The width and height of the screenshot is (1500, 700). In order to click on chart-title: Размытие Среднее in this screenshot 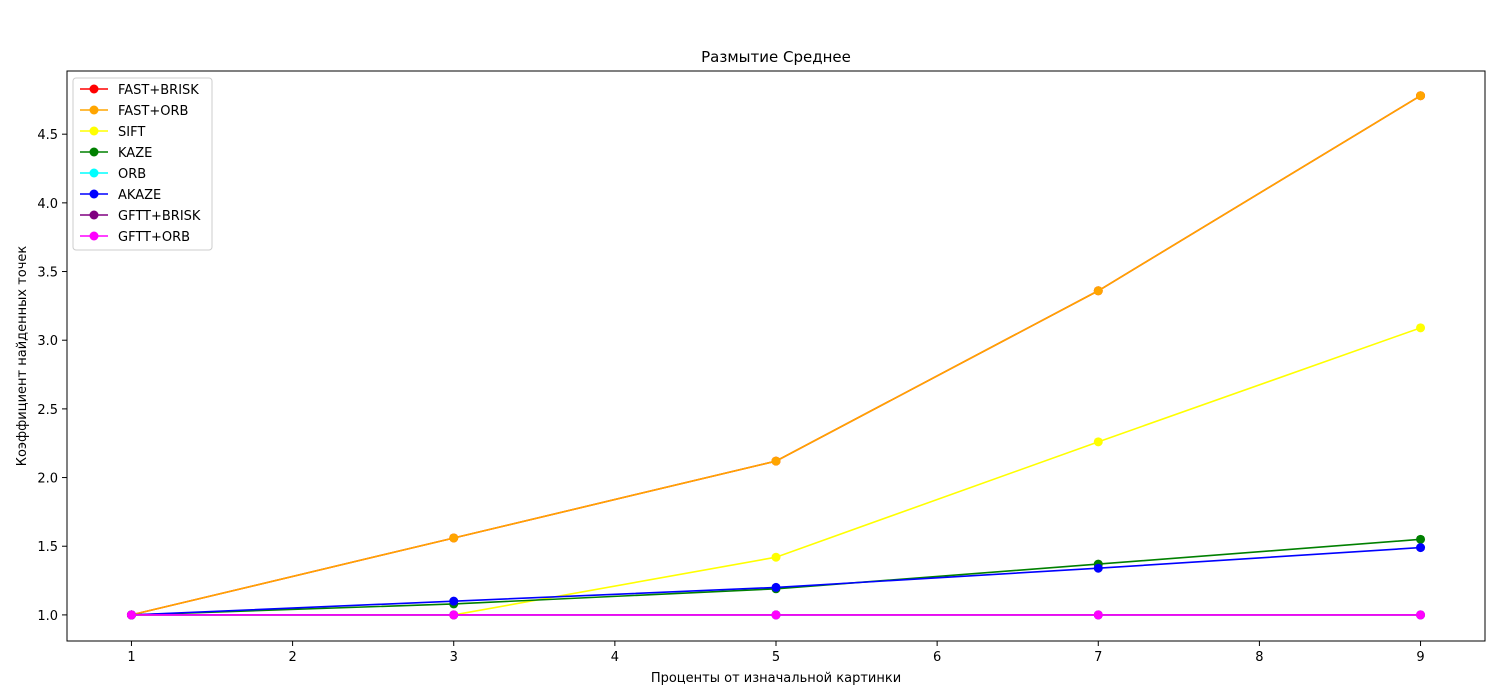, I will do `click(776, 57)`.